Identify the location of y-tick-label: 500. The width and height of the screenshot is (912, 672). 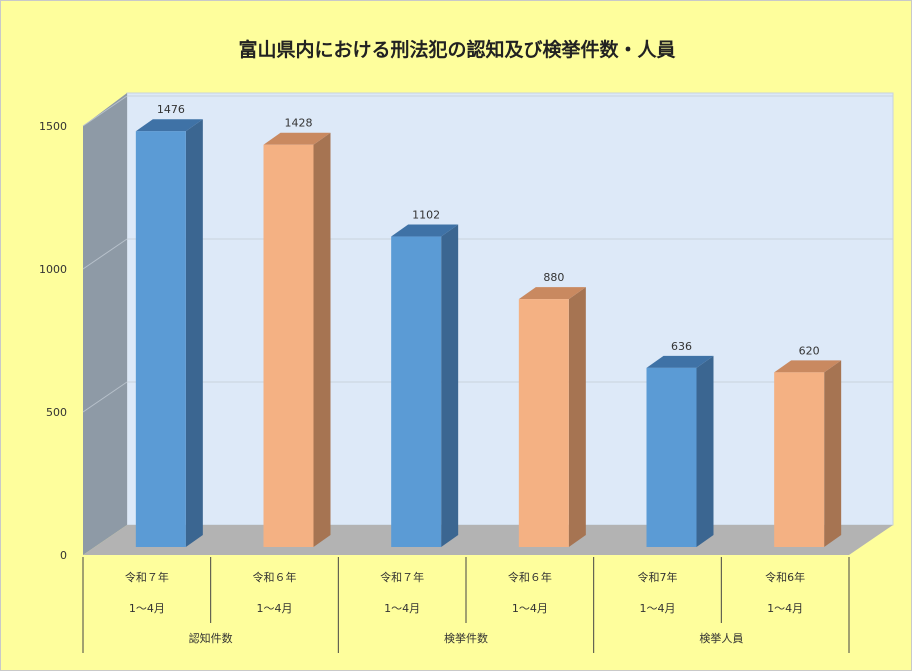
(56, 412).